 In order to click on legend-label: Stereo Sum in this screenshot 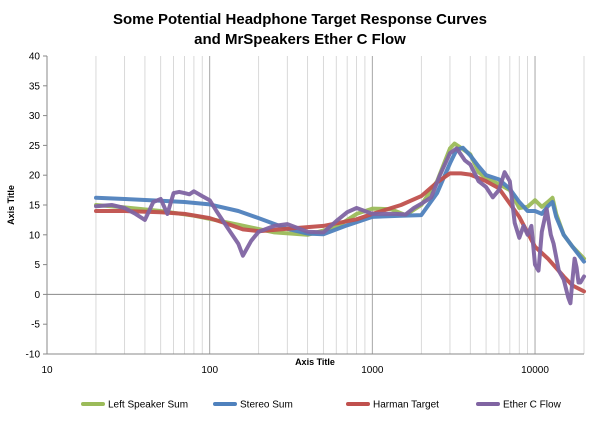, I will do `click(266, 405)`.